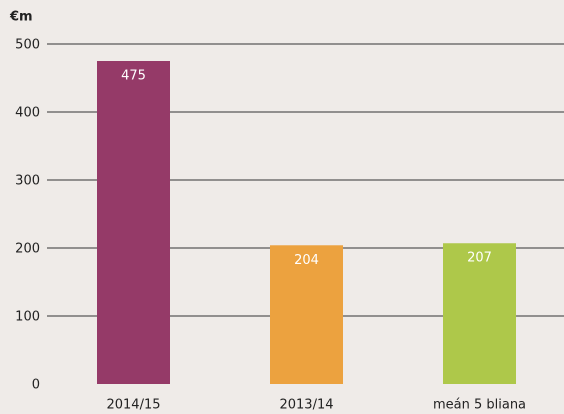 This screenshot has height=414, width=564. Describe the element at coordinates (21, 17) in the screenshot. I see `y-axis-label: €m` at that location.